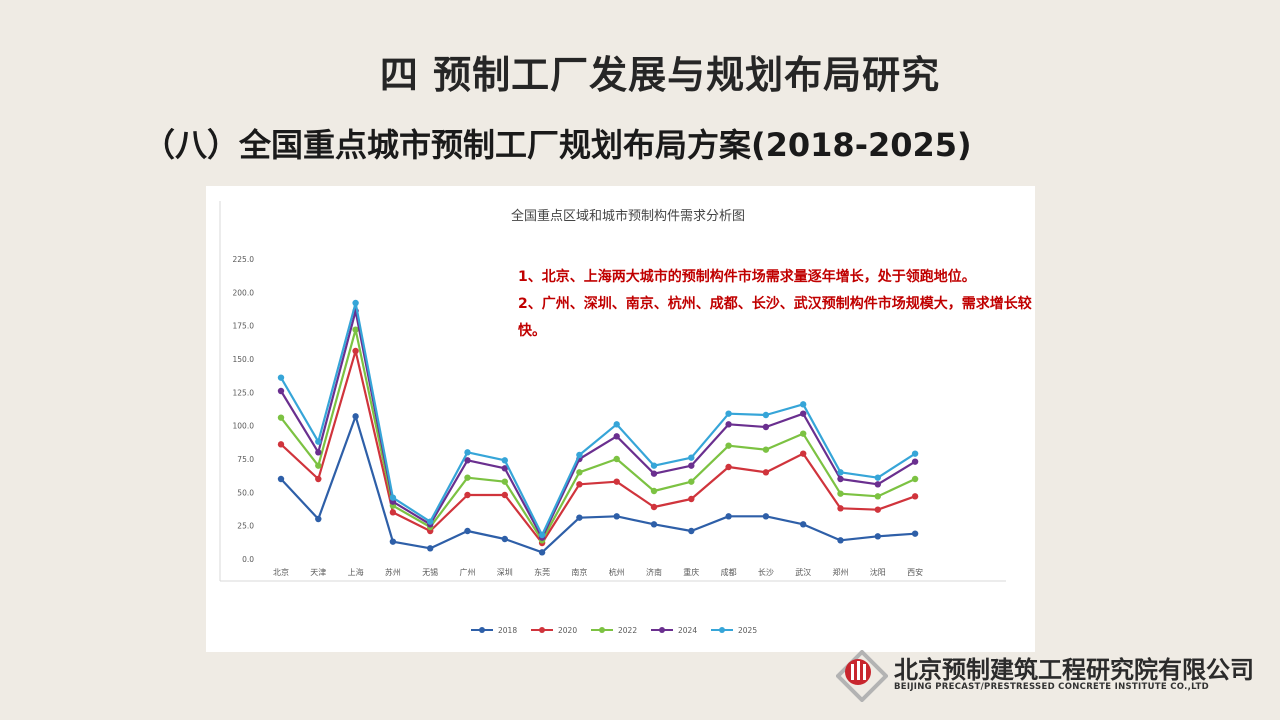  What do you see at coordinates (245, 526) in the screenshot?
I see `y-tick-label: 25.0` at bounding box center [245, 526].